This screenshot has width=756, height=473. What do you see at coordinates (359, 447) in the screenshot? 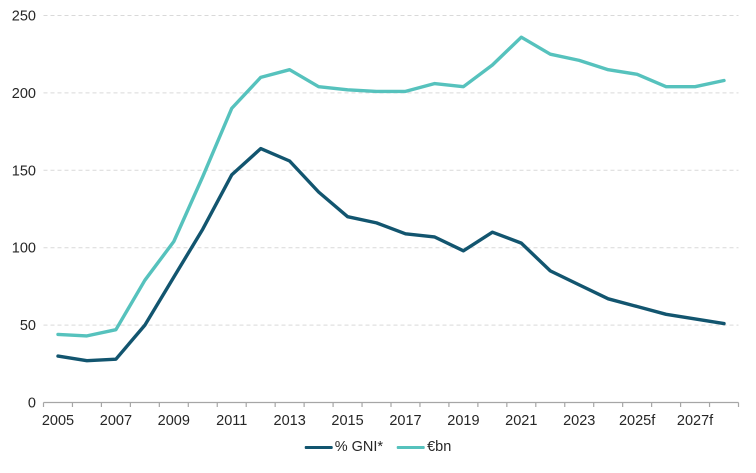
I see `legend-label-pct-gni: % GNI*` at bounding box center [359, 447].